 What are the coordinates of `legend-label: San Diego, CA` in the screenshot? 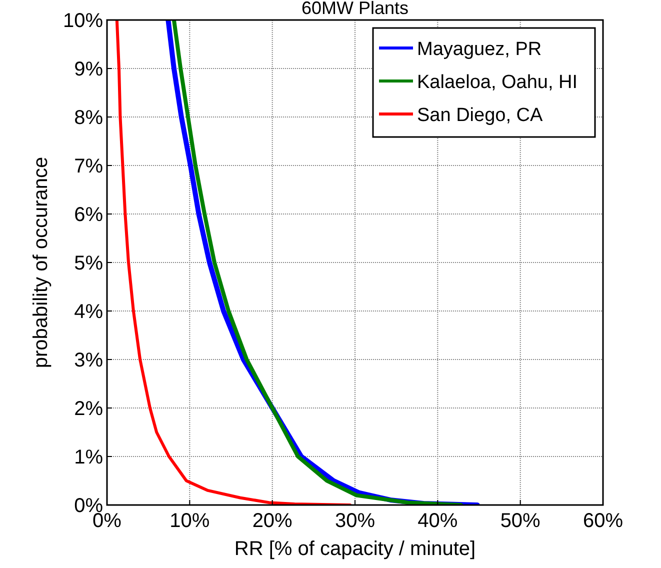 It's located at (480, 115).